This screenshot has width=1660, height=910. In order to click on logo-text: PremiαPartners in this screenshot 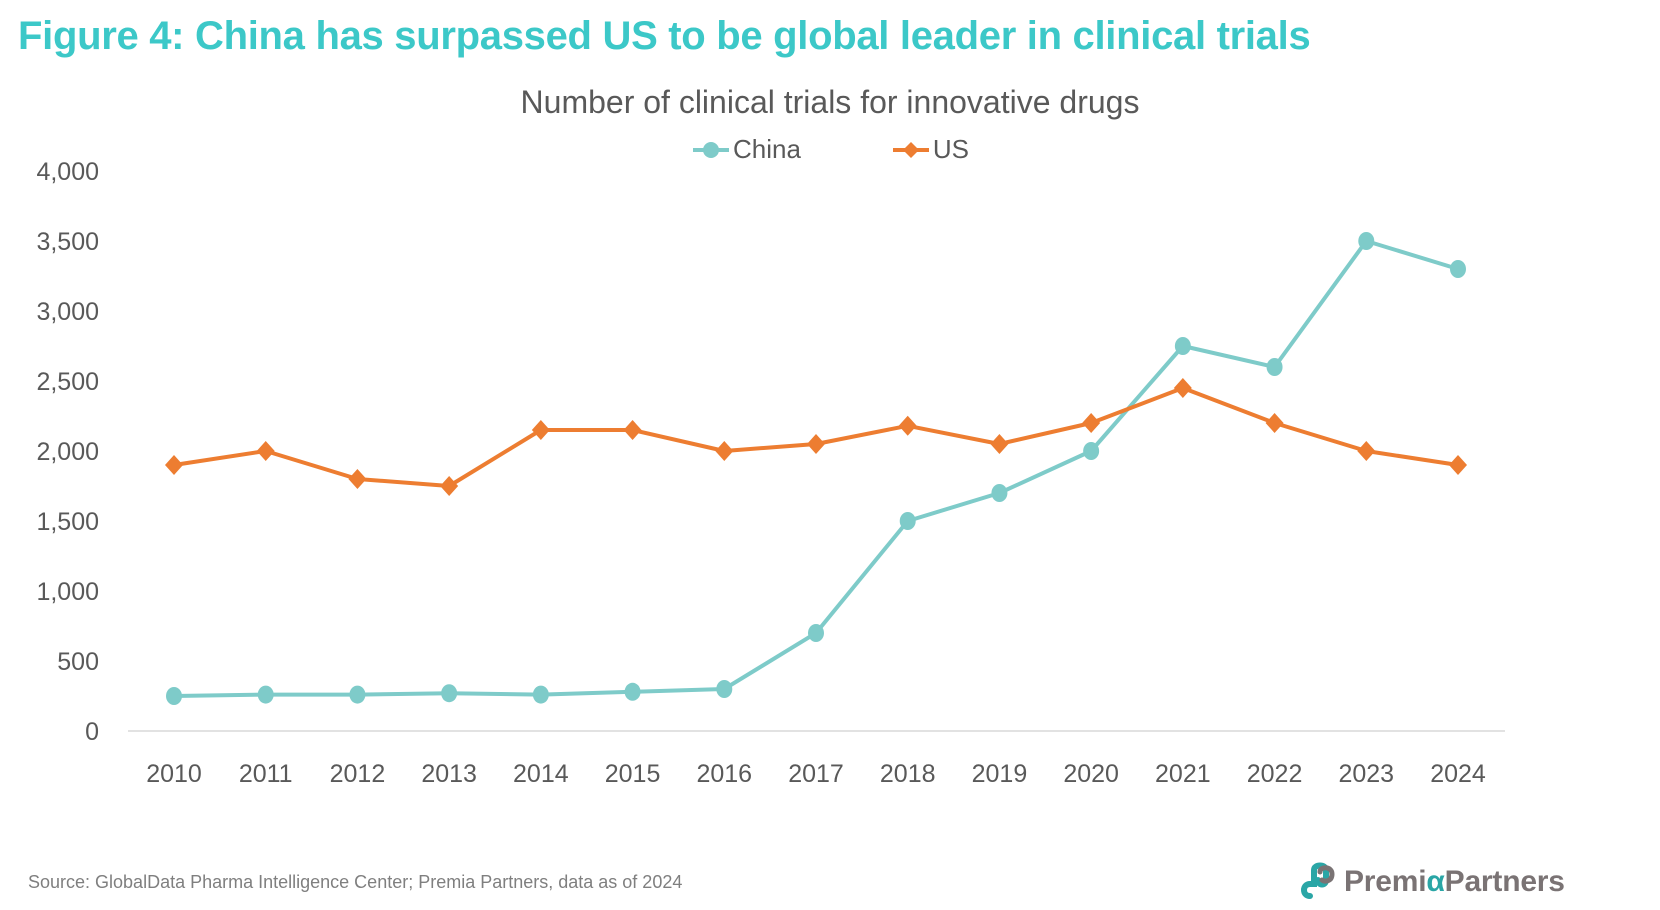, I will do `click(1454, 882)`.